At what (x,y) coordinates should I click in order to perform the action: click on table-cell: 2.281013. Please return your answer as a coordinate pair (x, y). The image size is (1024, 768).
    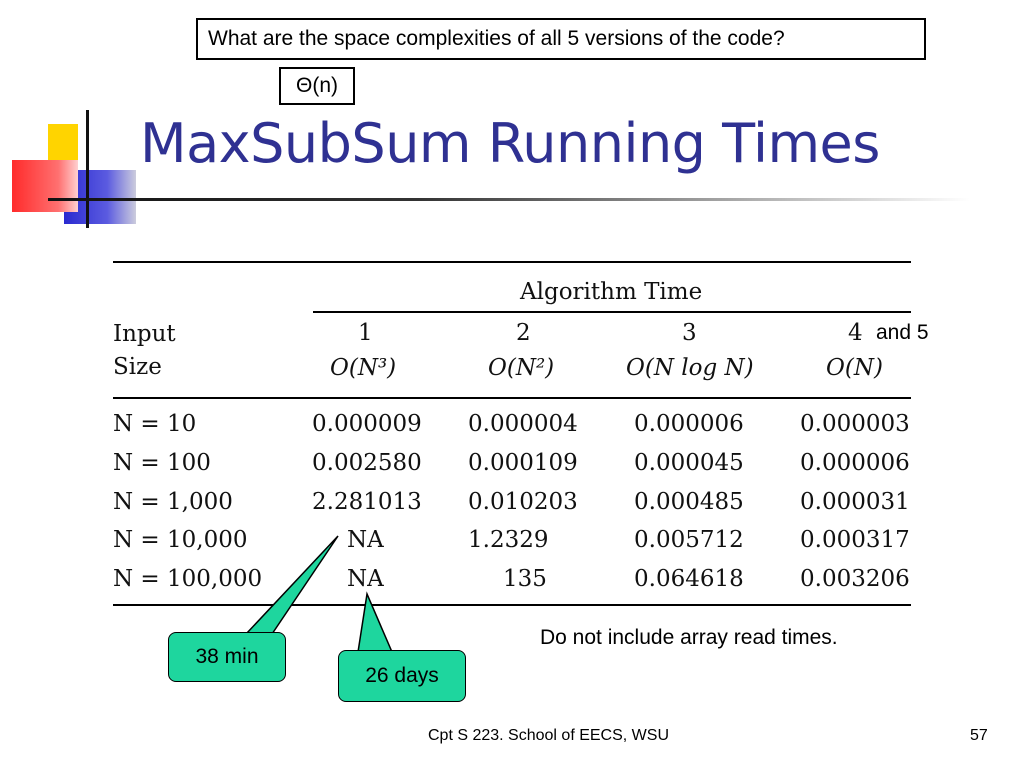
    Looking at the image, I should click on (367, 502).